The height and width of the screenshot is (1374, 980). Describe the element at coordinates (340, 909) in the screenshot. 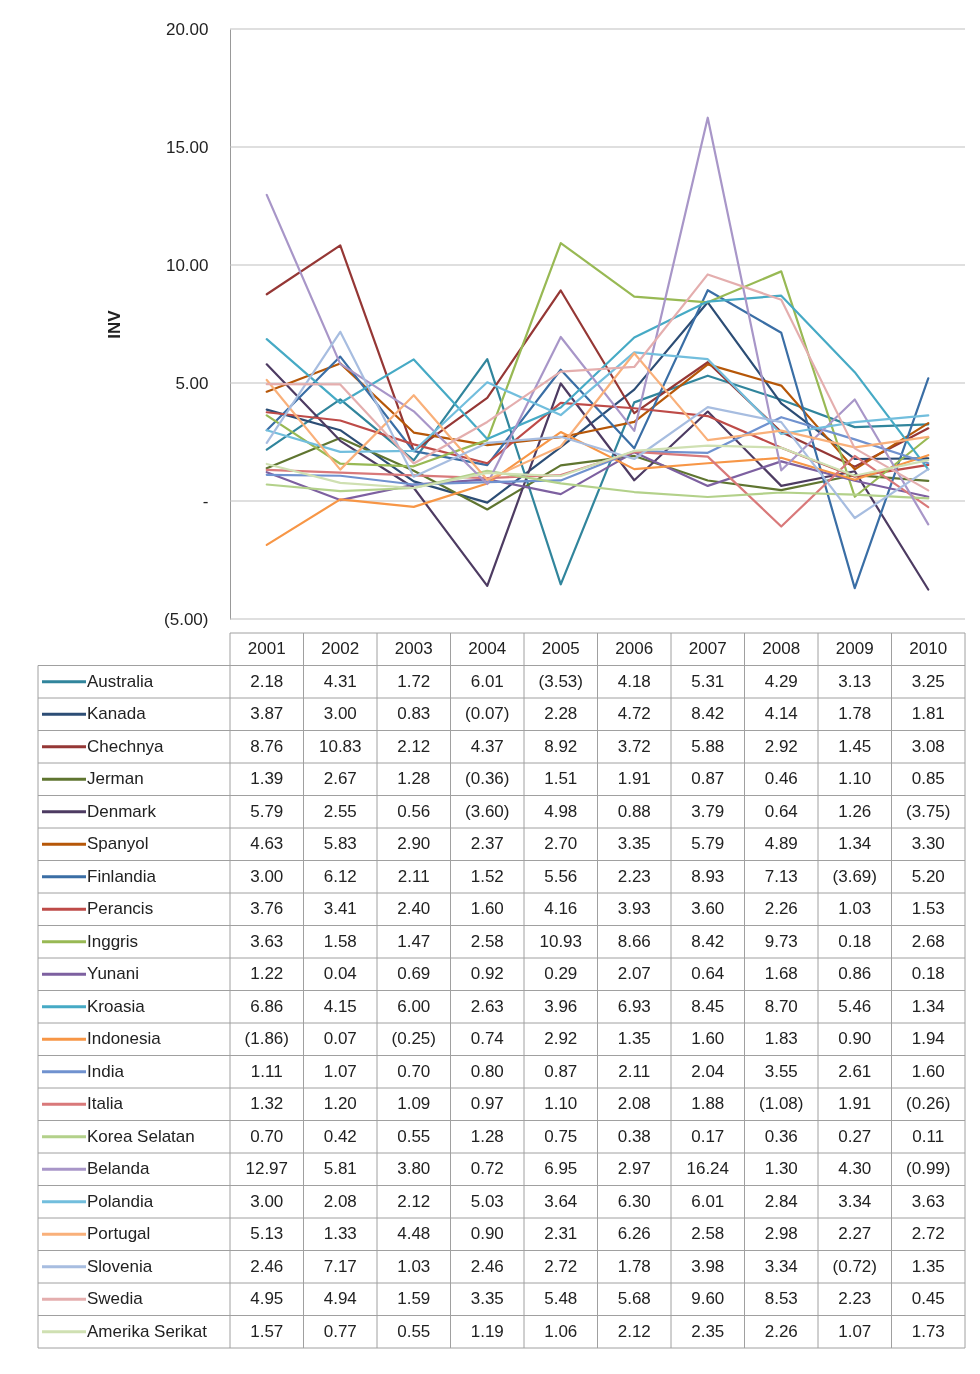

I see `data-label: 3.41` at that location.